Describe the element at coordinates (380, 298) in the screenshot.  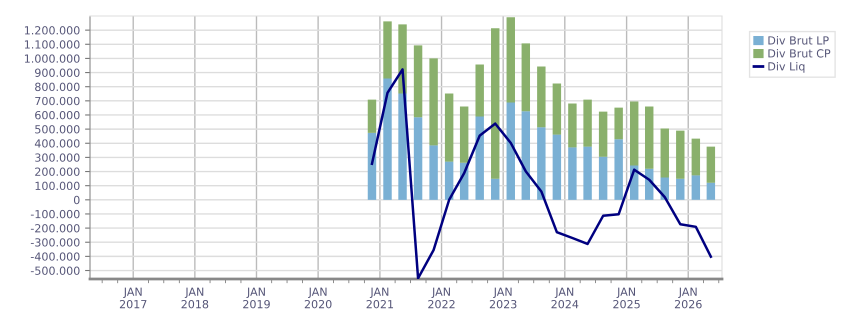
I see `x-tick-label: JAN 2021` at that location.